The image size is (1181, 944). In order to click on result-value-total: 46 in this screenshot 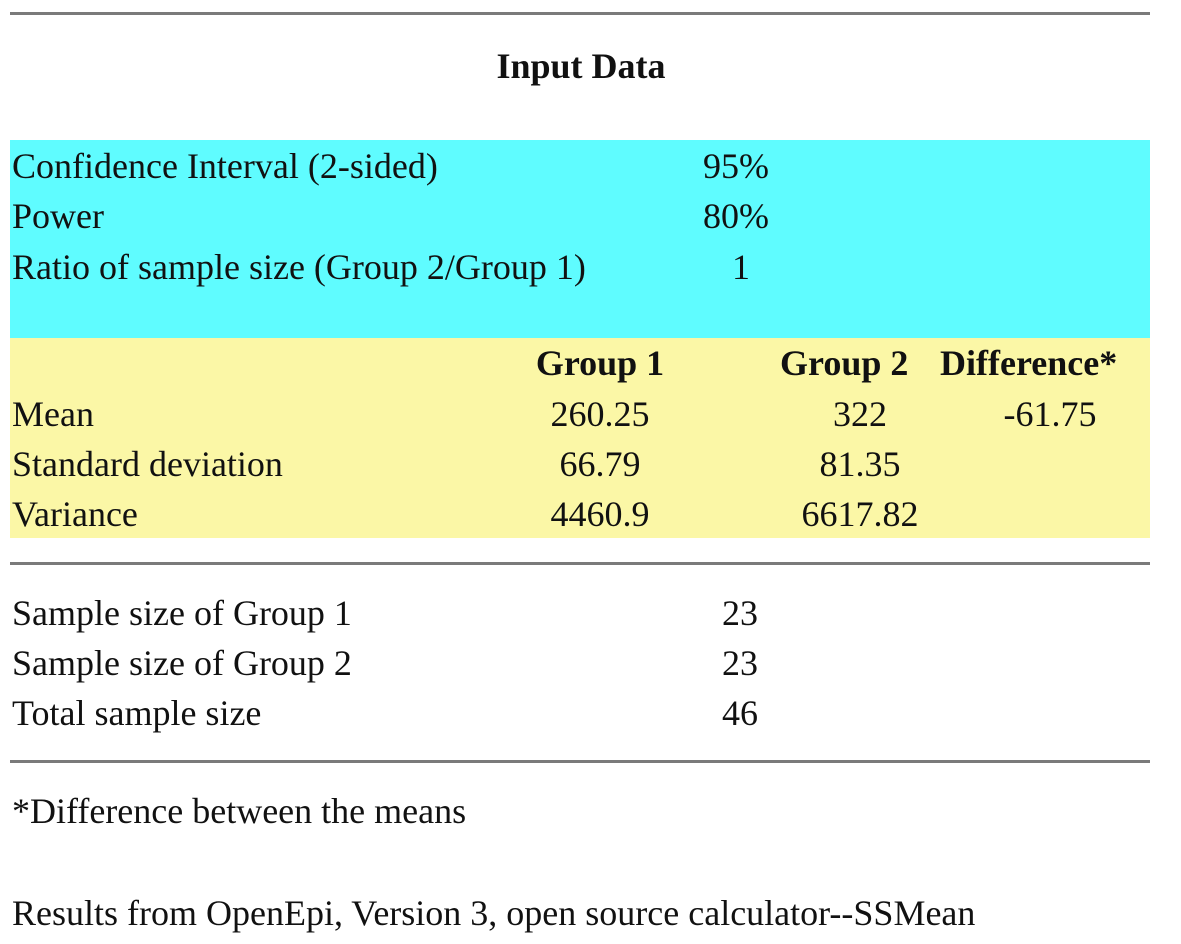, I will do `click(740, 713)`.